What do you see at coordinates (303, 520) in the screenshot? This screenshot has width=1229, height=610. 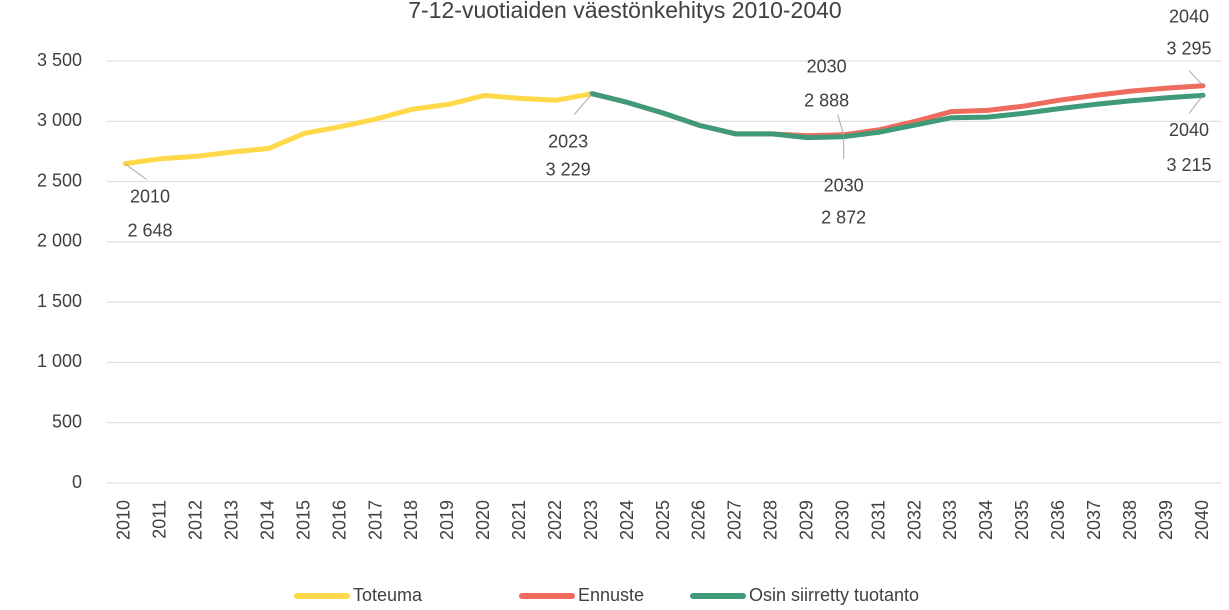 I see `x-tick-label: 2015` at bounding box center [303, 520].